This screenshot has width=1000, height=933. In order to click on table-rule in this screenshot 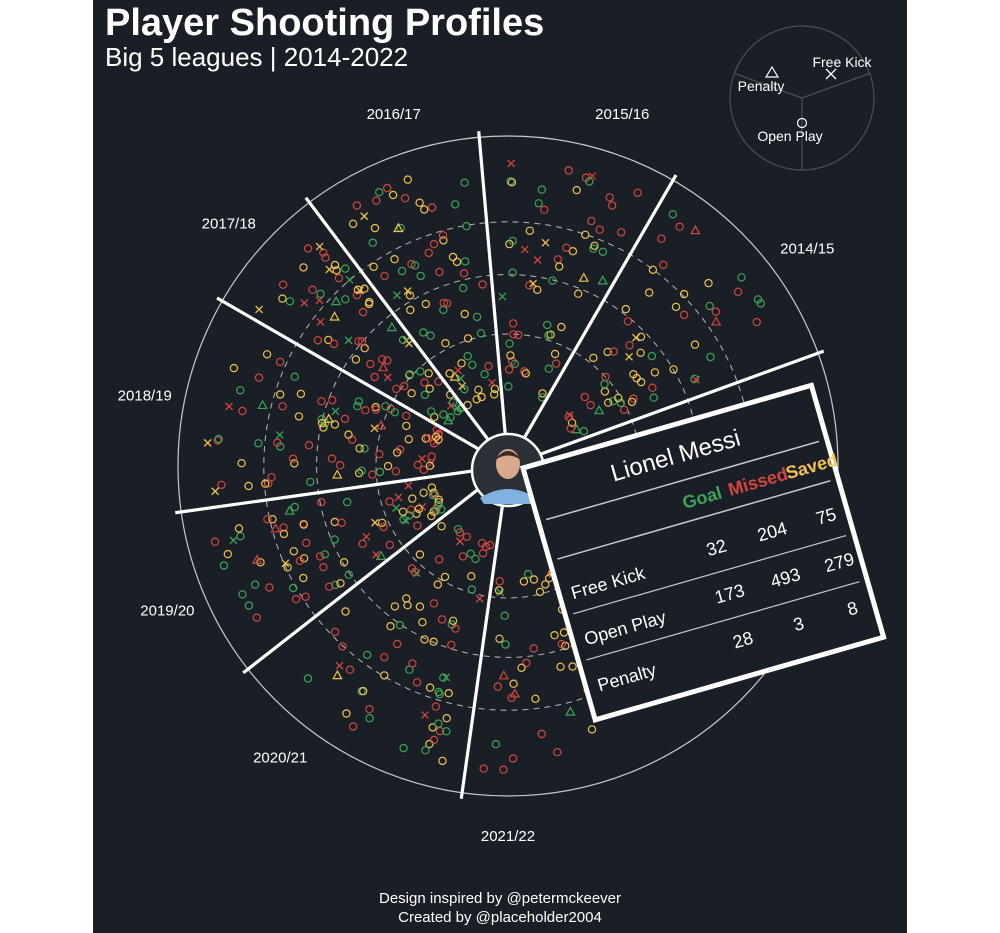, I will do `click(709, 574)`.